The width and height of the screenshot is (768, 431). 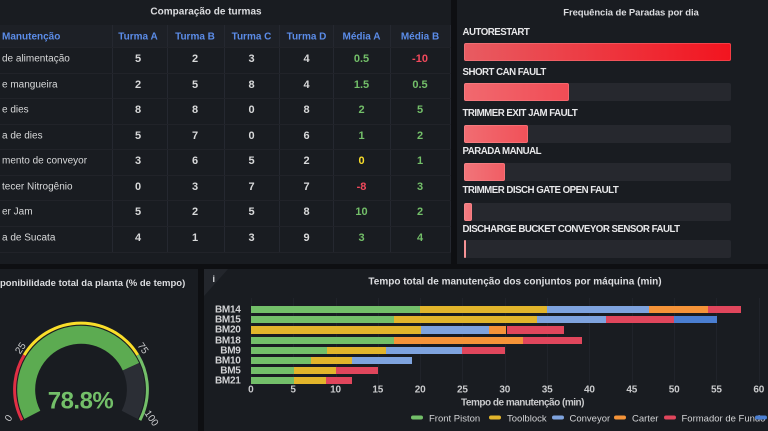 What do you see at coordinates (9, 418) in the screenshot?
I see `svg-text: 0` at bounding box center [9, 418].